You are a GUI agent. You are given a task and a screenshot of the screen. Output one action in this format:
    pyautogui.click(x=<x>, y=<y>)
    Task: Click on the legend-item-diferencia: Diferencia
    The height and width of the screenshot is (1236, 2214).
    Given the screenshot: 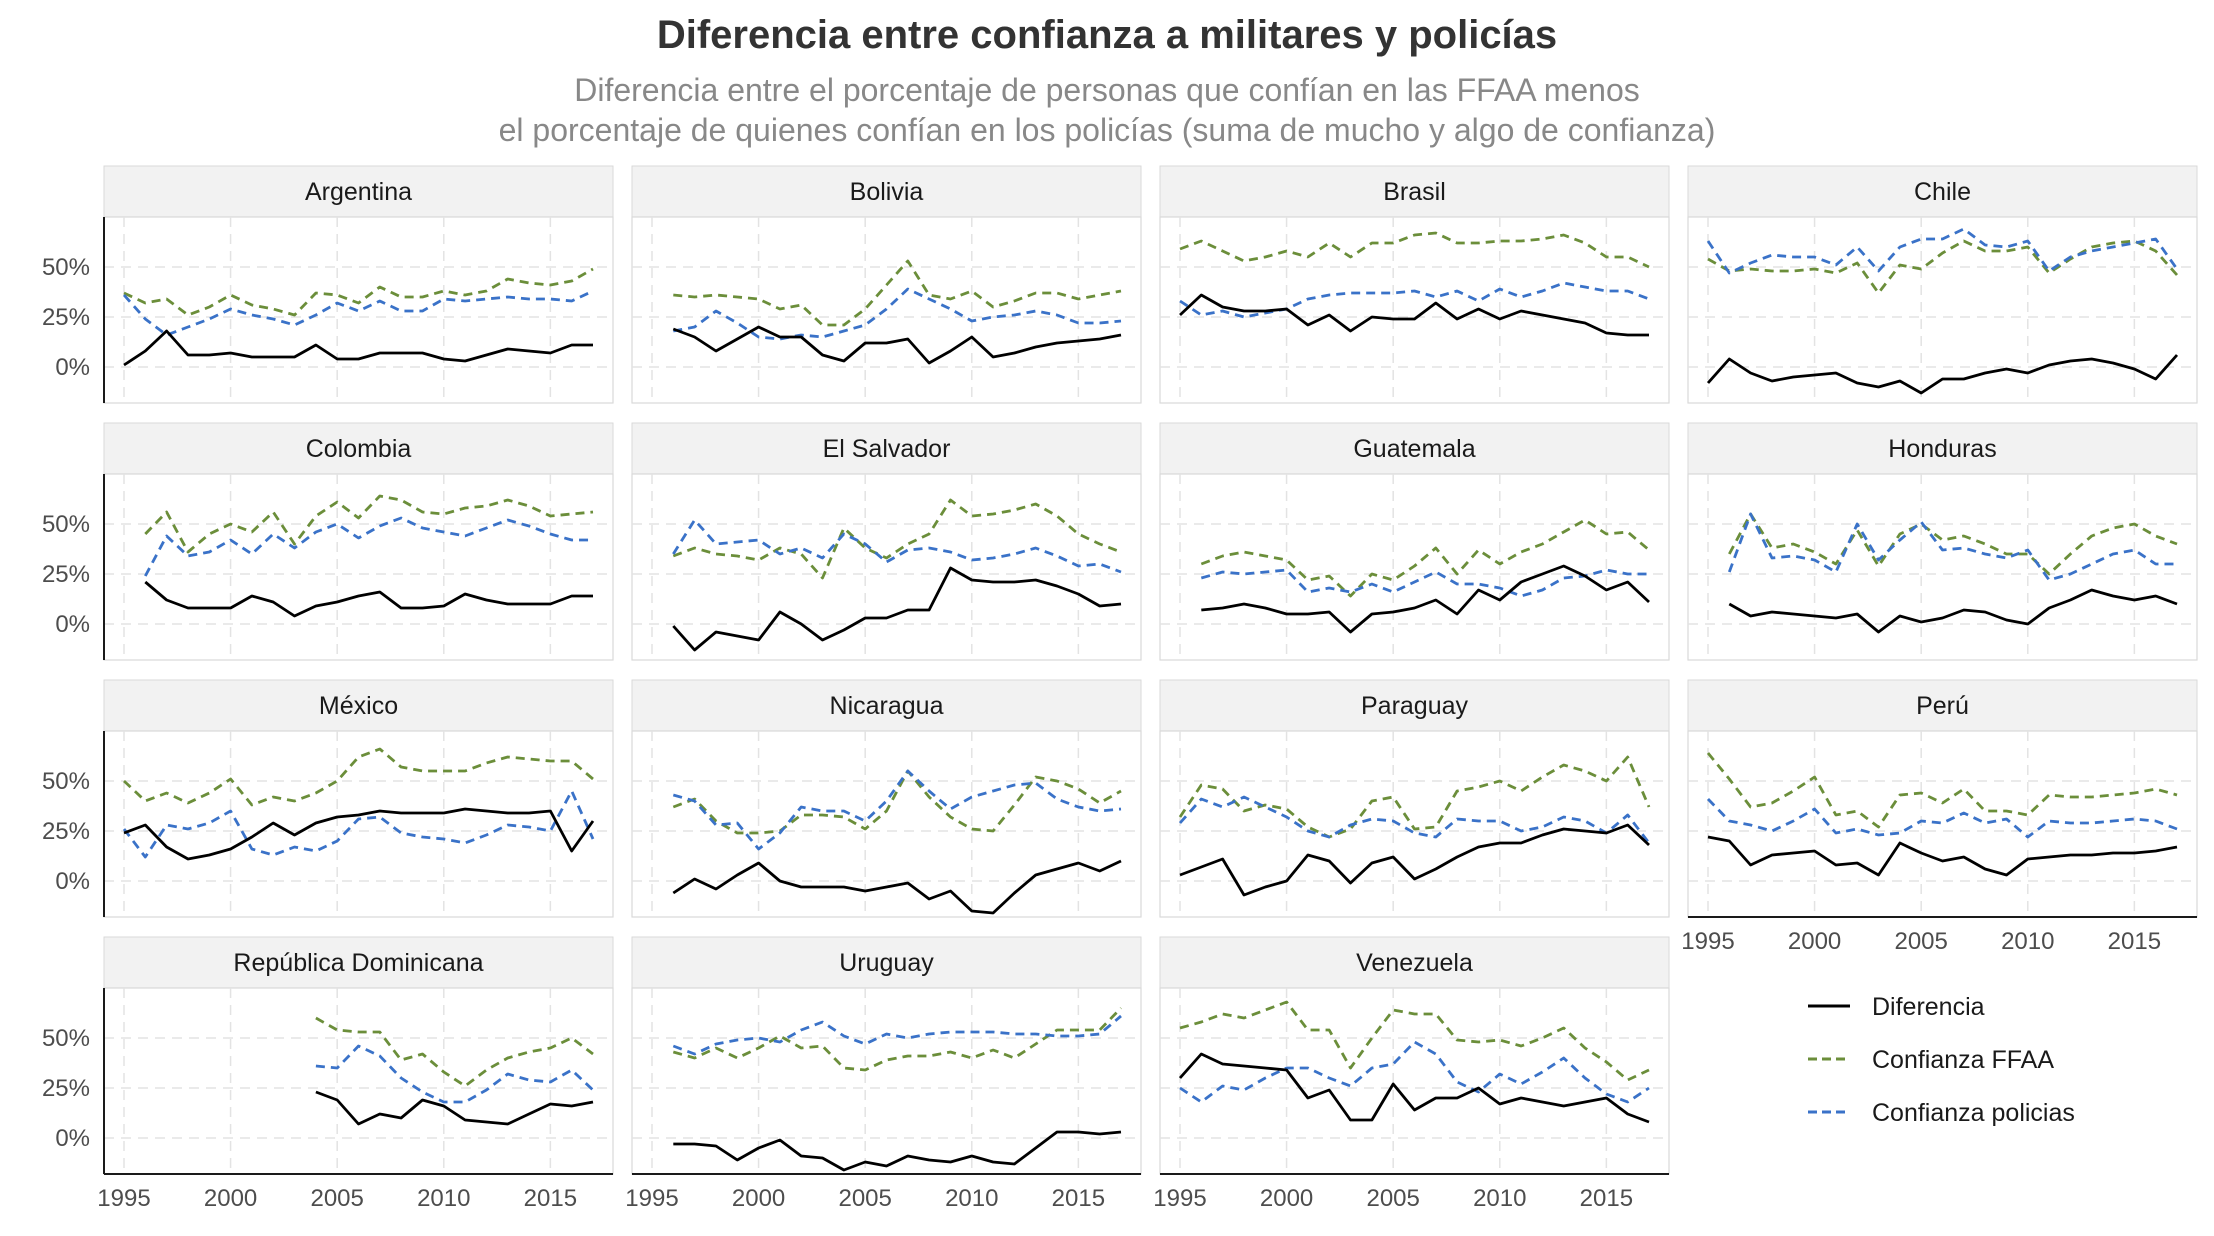 What is the action you would take?
    pyautogui.click(x=1896, y=1007)
    